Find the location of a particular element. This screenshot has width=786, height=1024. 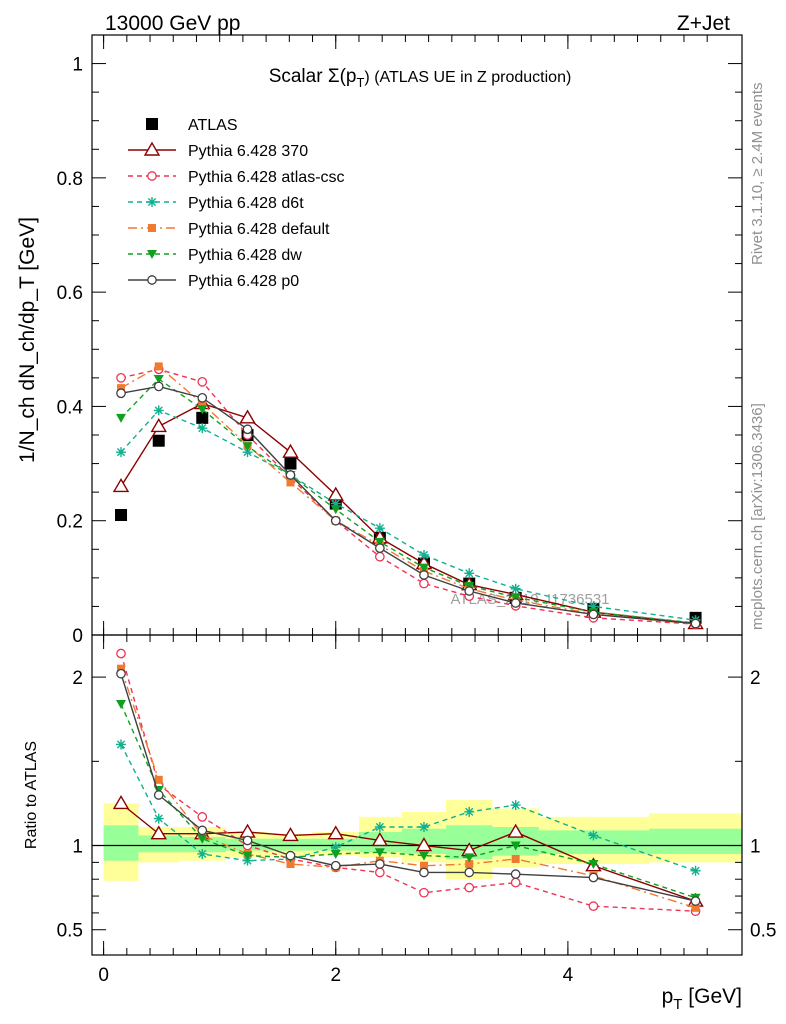

y-tick-label: 0.8 is located at coordinates (70, 179).